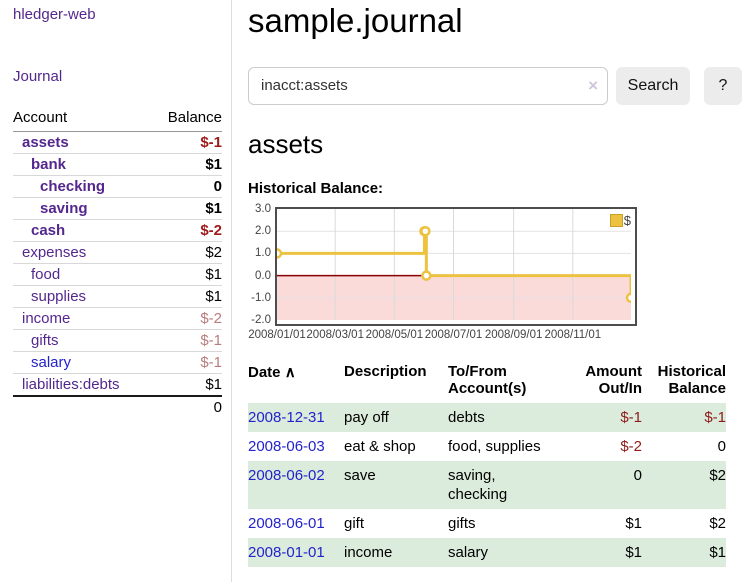 Image resolution: width=742 pixels, height=582 pixels. Describe the element at coordinates (59, 296) in the screenshot. I see `sidebar-account-link: supplies` at that location.